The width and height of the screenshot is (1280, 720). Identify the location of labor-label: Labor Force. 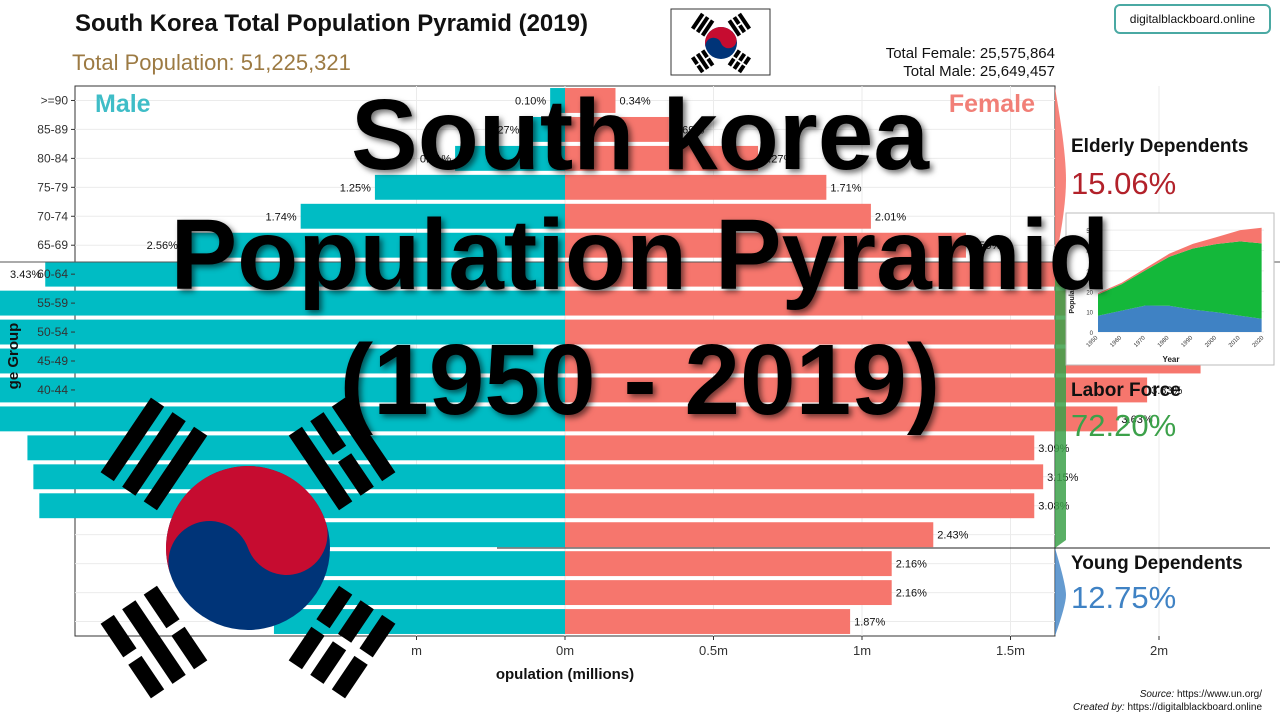
(1126, 390).